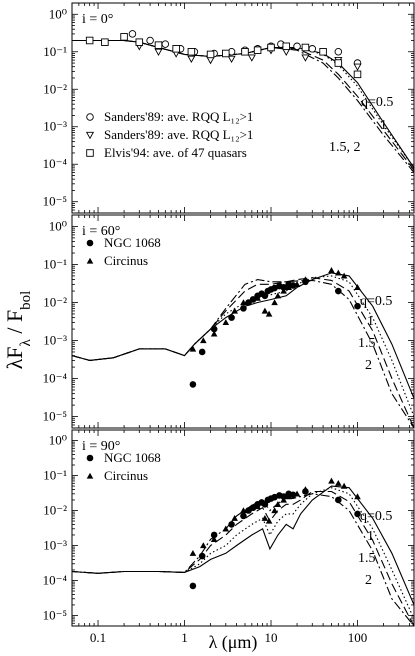 The image size is (415, 656). Describe the element at coordinates (271, 637) in the screenshot. I see `x-tick-label: 10` at that location.